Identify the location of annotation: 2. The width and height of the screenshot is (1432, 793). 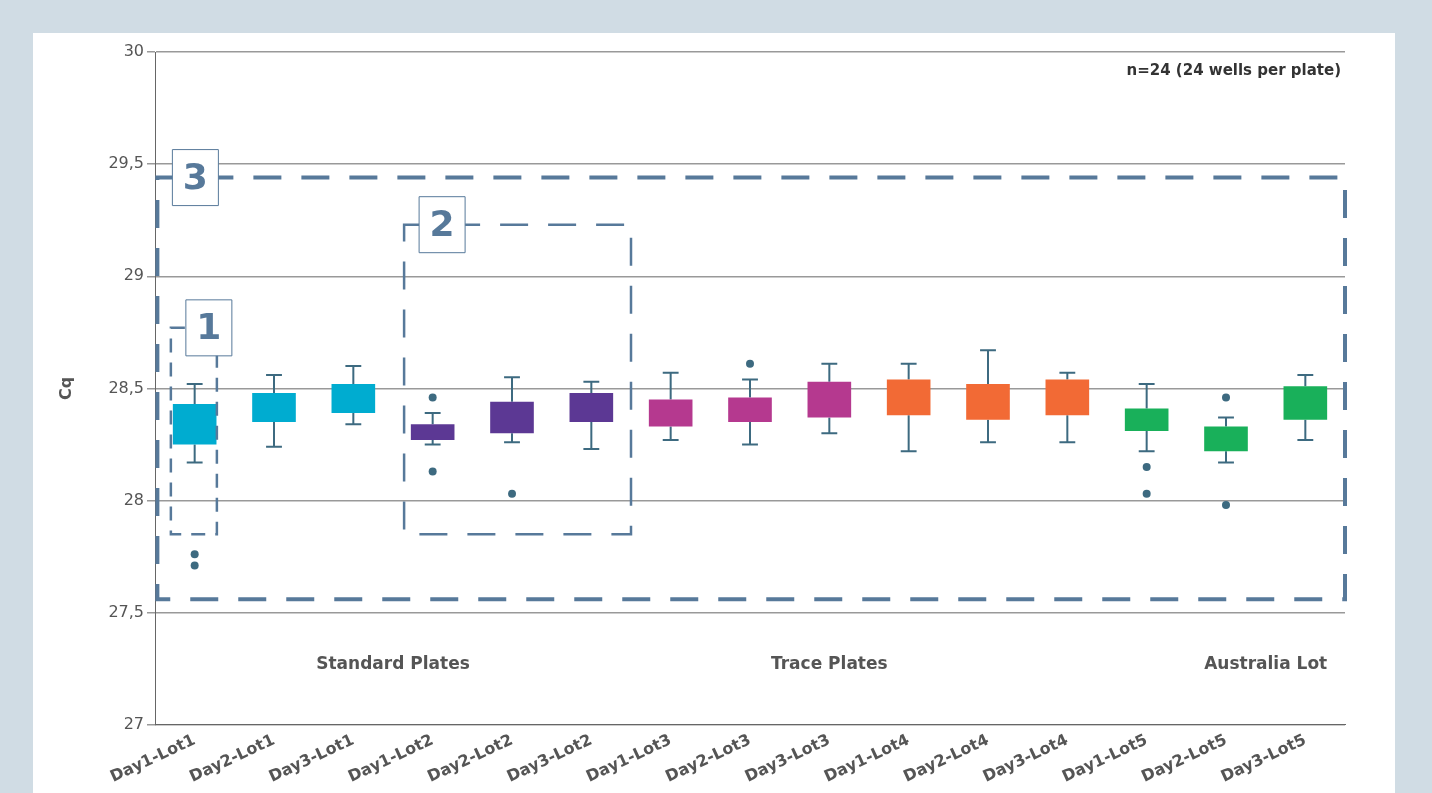
(442, 224).